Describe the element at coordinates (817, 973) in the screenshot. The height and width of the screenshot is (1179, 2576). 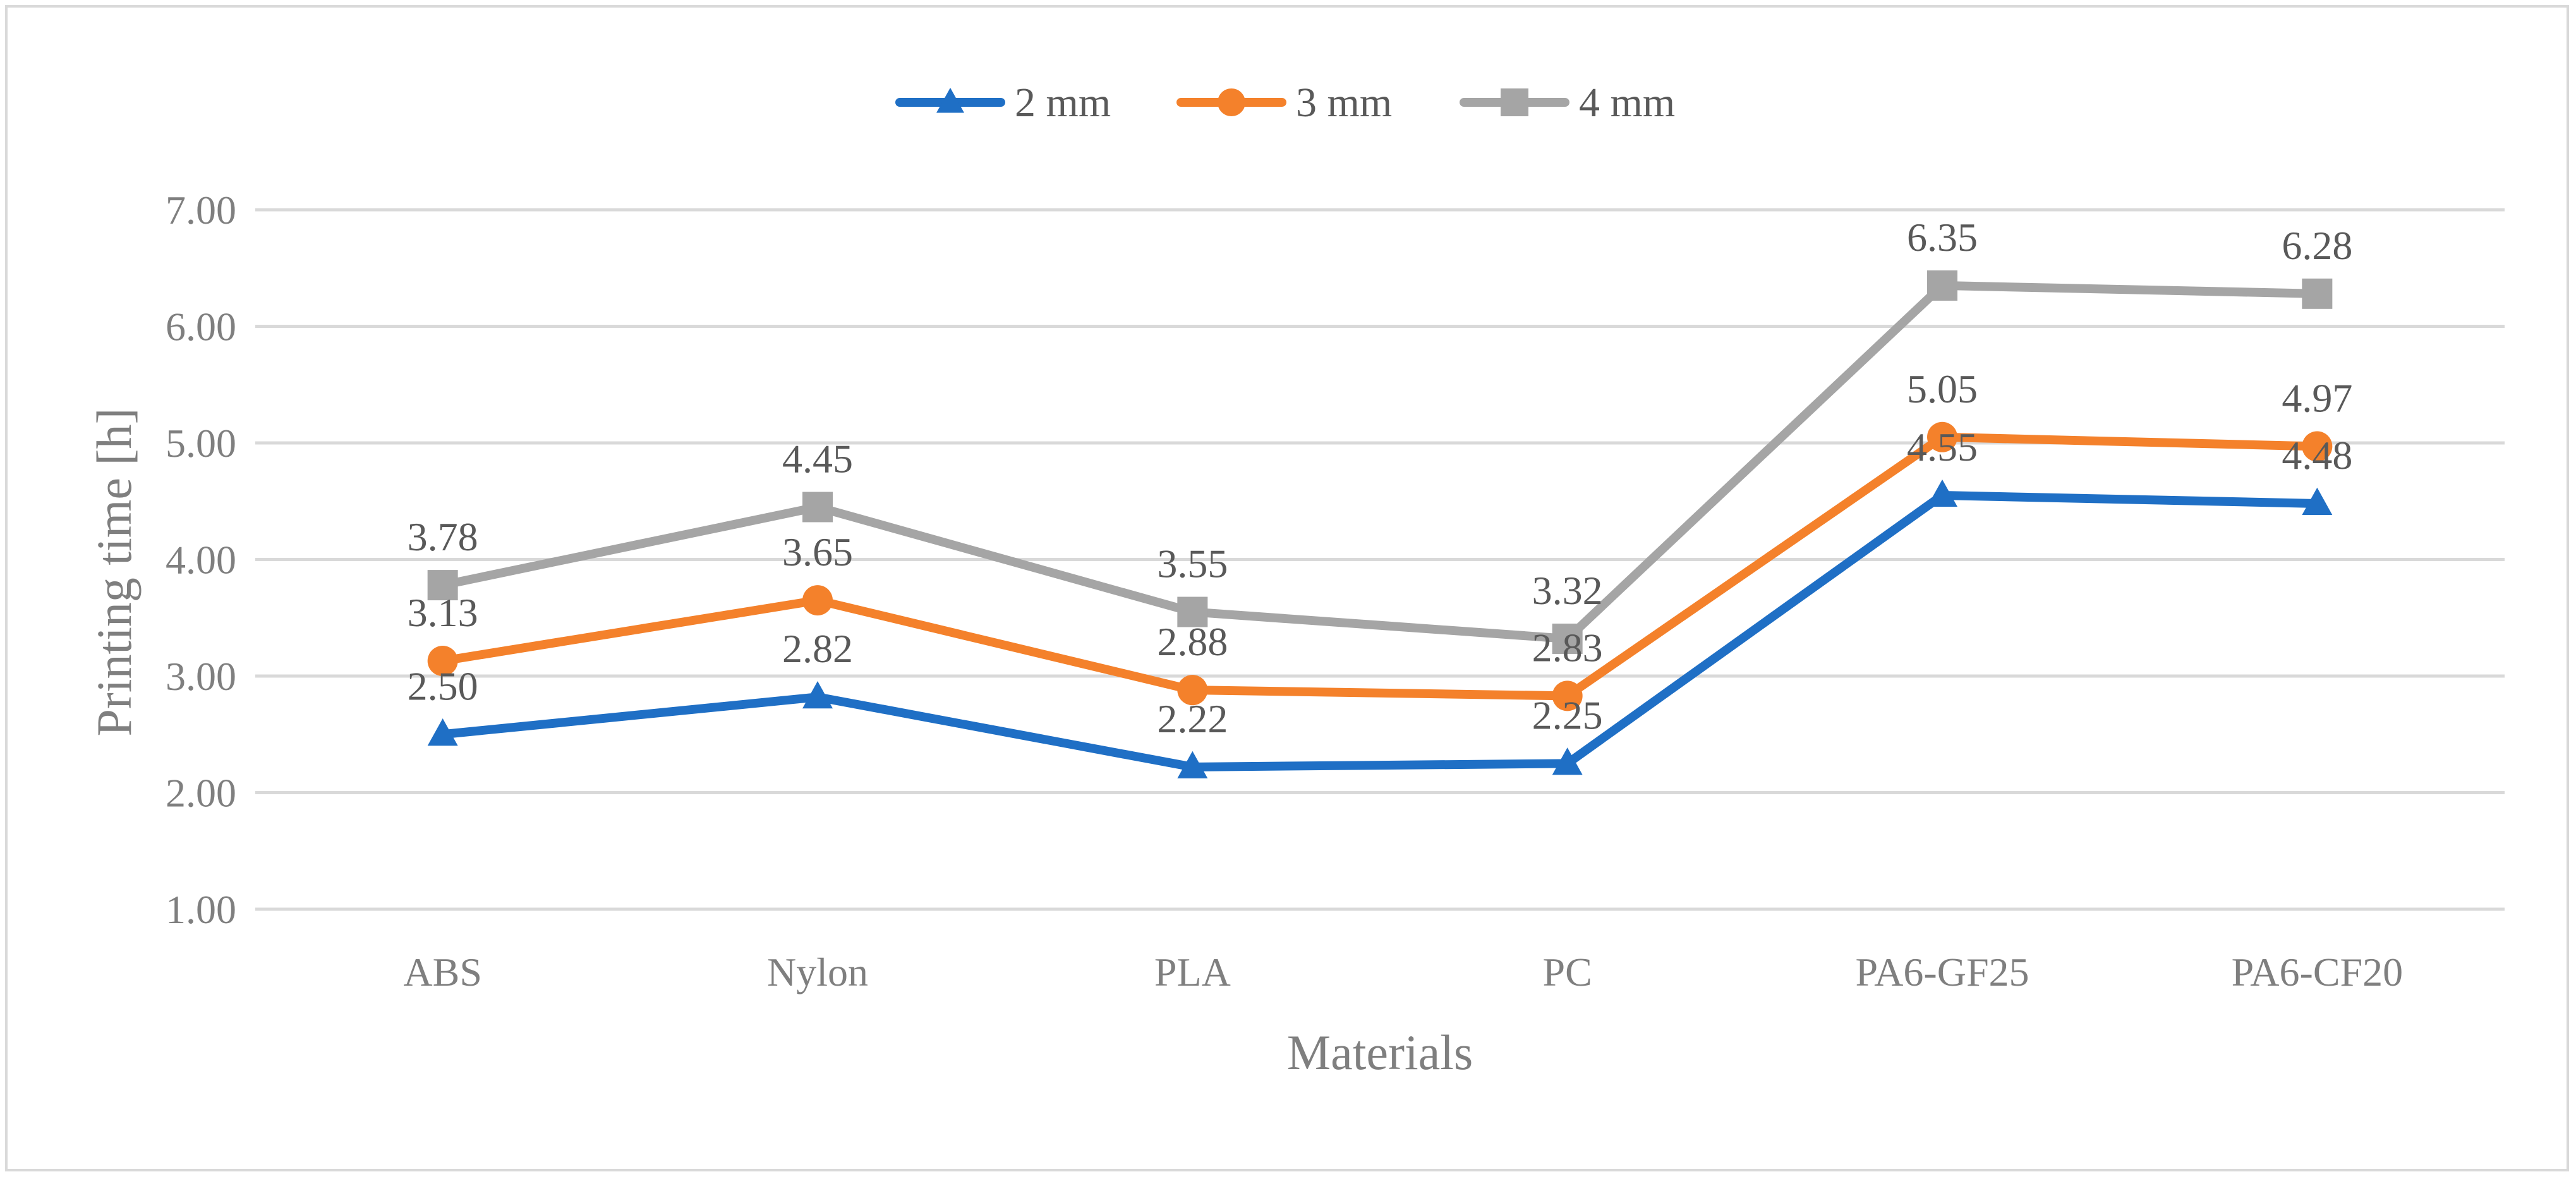
I see `x-tick-label: Nylon` at that location.